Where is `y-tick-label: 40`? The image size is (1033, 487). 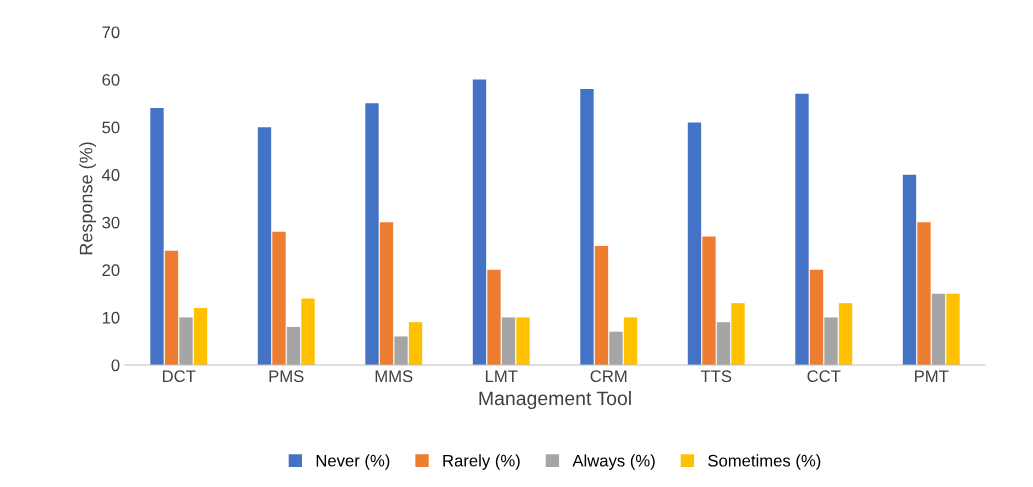
y-tick-label: 40 is located at coordinates (110, 175).